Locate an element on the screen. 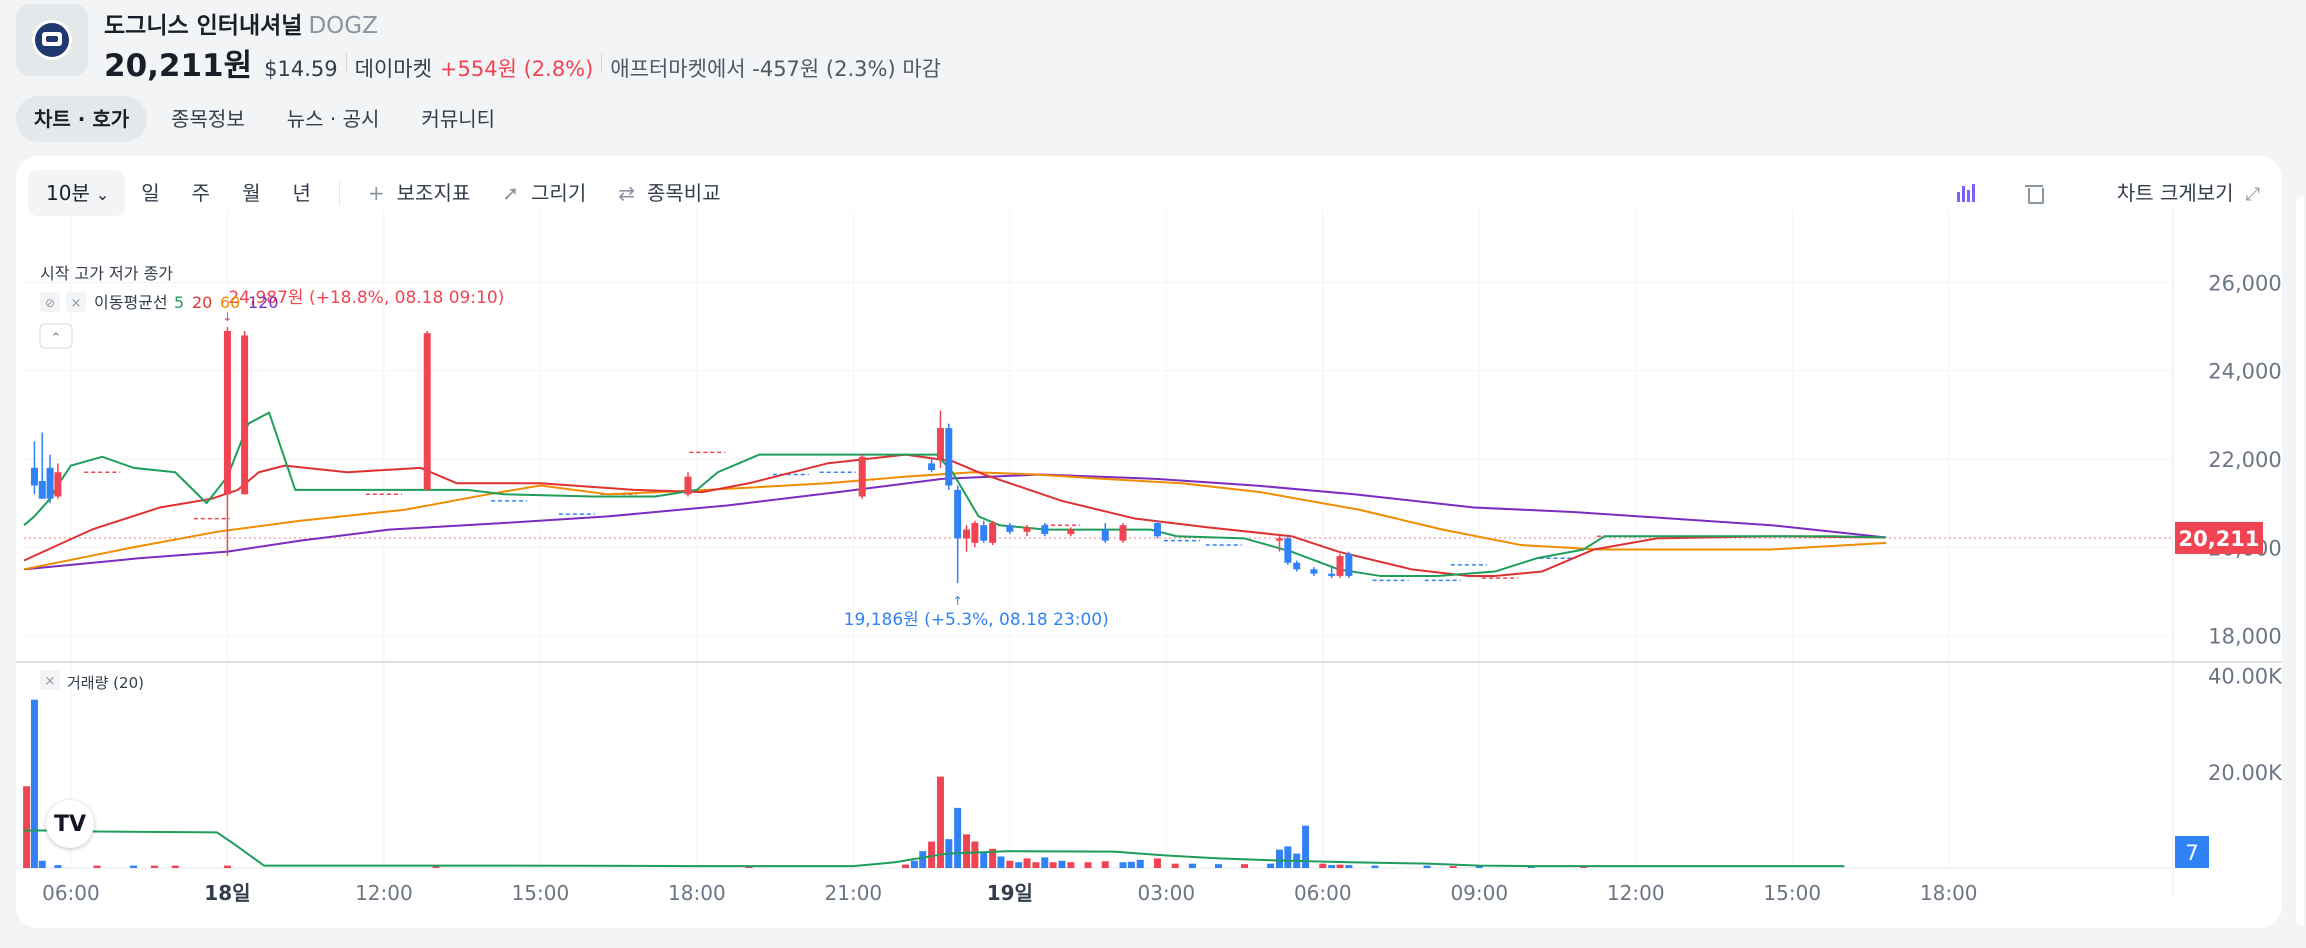 The width and height of the screenshot is (2306, 948). ma60-line is located at coordinates (955, 521).